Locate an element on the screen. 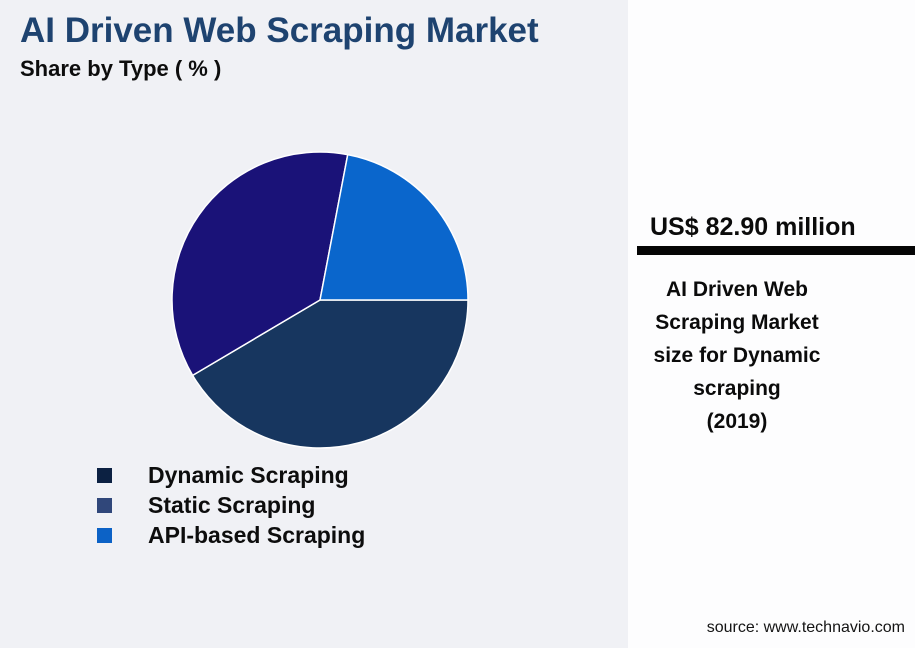 This screenshot has height=648, width=915. legend-item: Dynamic Scraping is located at coordinates (231, 475).